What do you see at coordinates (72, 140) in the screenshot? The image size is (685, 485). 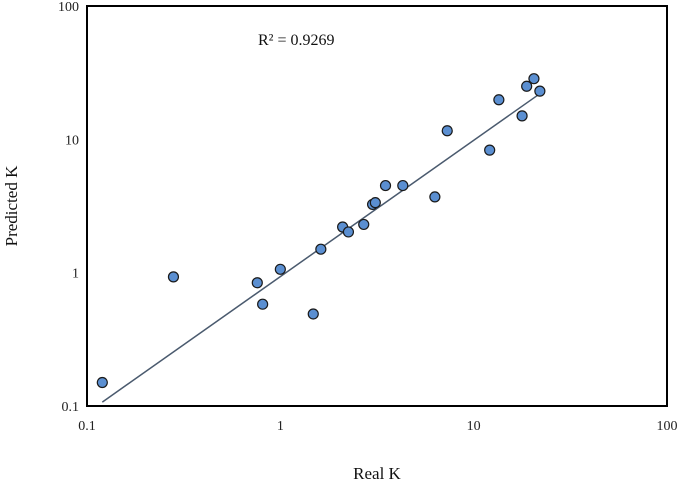 I see `y-tick-label: 10` at bounding box center [72, 140].